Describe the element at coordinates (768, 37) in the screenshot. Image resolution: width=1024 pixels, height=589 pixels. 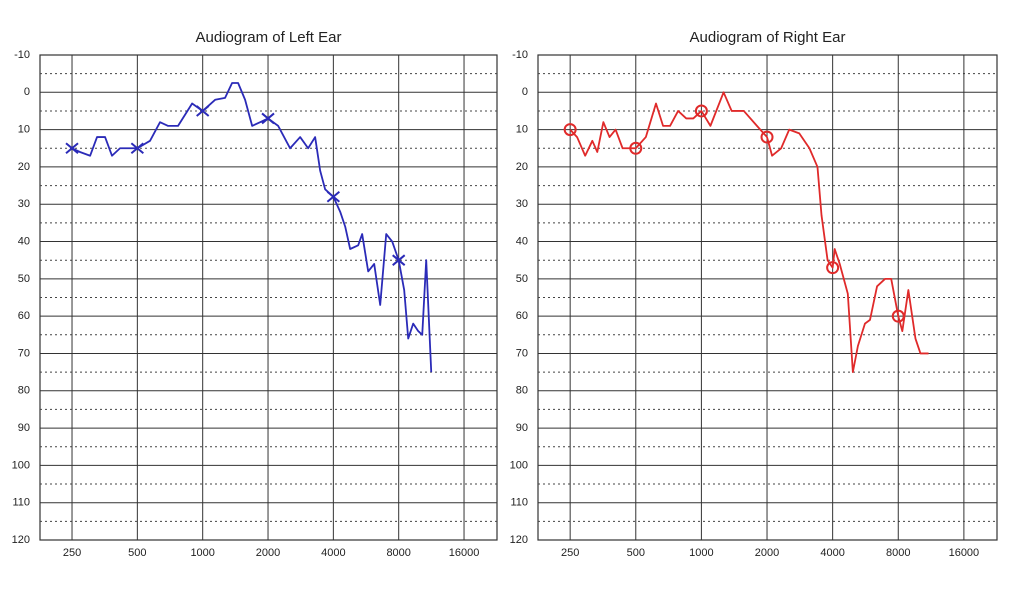
I see `chart-title: Audiogram of Right Ear` at that location.